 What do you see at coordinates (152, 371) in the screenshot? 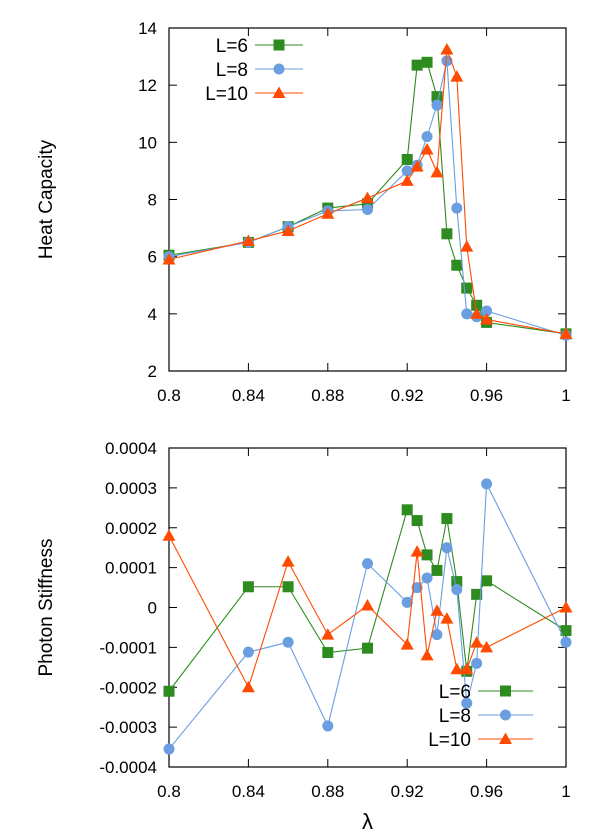
I see `y-tick-label: 2` at bounding box center [152, 371].